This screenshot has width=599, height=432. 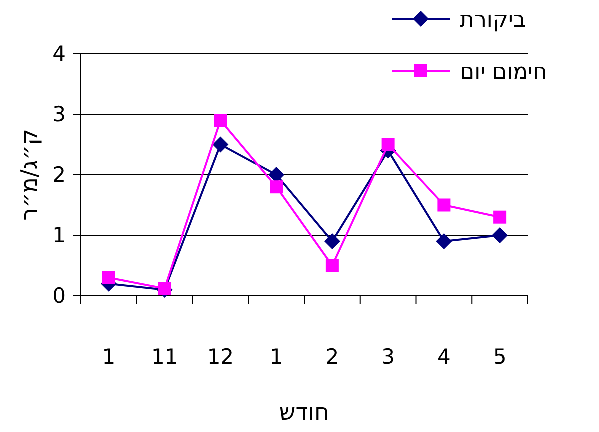 What do you see at coordinates (59, 54) in the screenshot?
I see `y-tick-label: 4` at bounding box center [59, 54].